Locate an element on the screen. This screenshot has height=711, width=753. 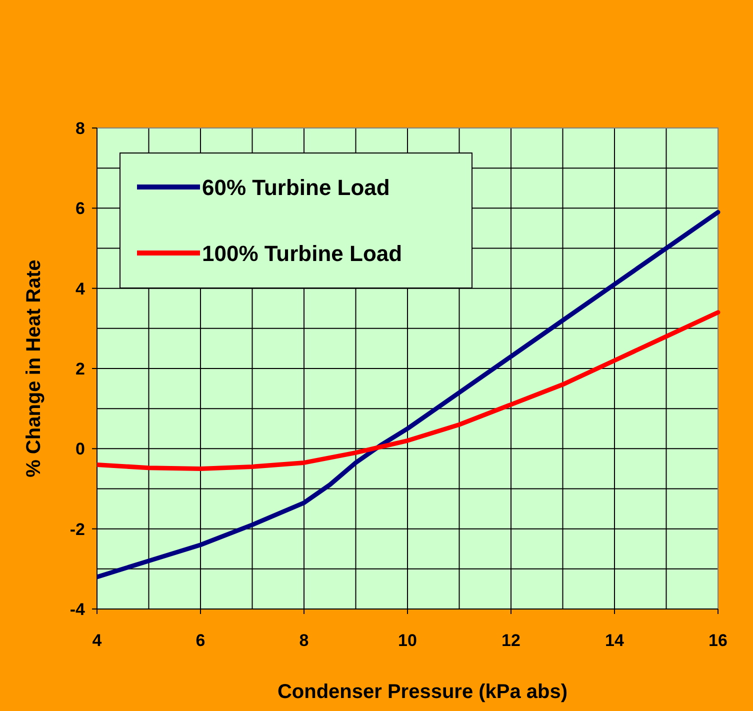
x-tick-label: 4 is located at coordinates (97, 640).